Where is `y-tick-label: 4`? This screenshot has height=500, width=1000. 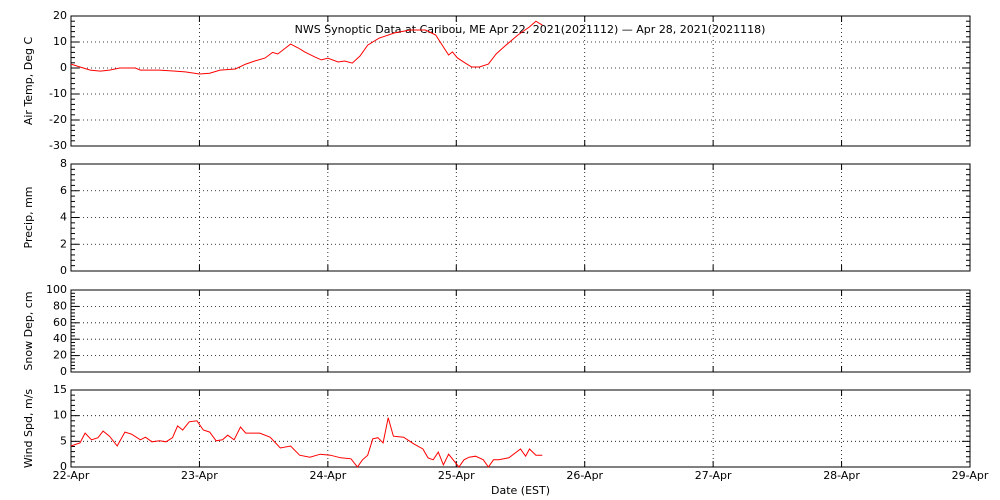
y-tick-label: 4 is located at coordinates (63, 217).